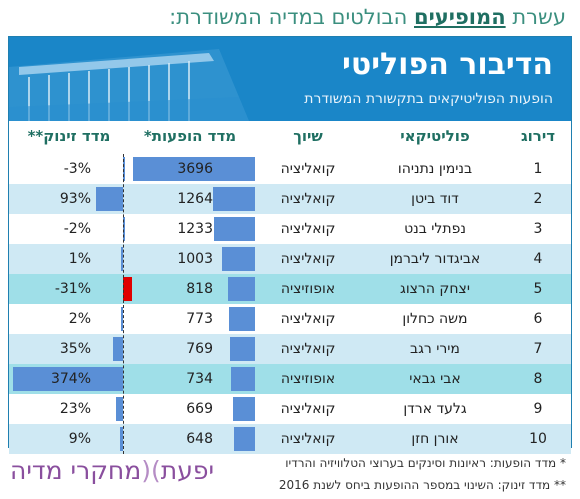  What do you see at coordinates (199, 439) in the screenshot?
I see `appearances-value: 648` at bounding box center [199, 439].